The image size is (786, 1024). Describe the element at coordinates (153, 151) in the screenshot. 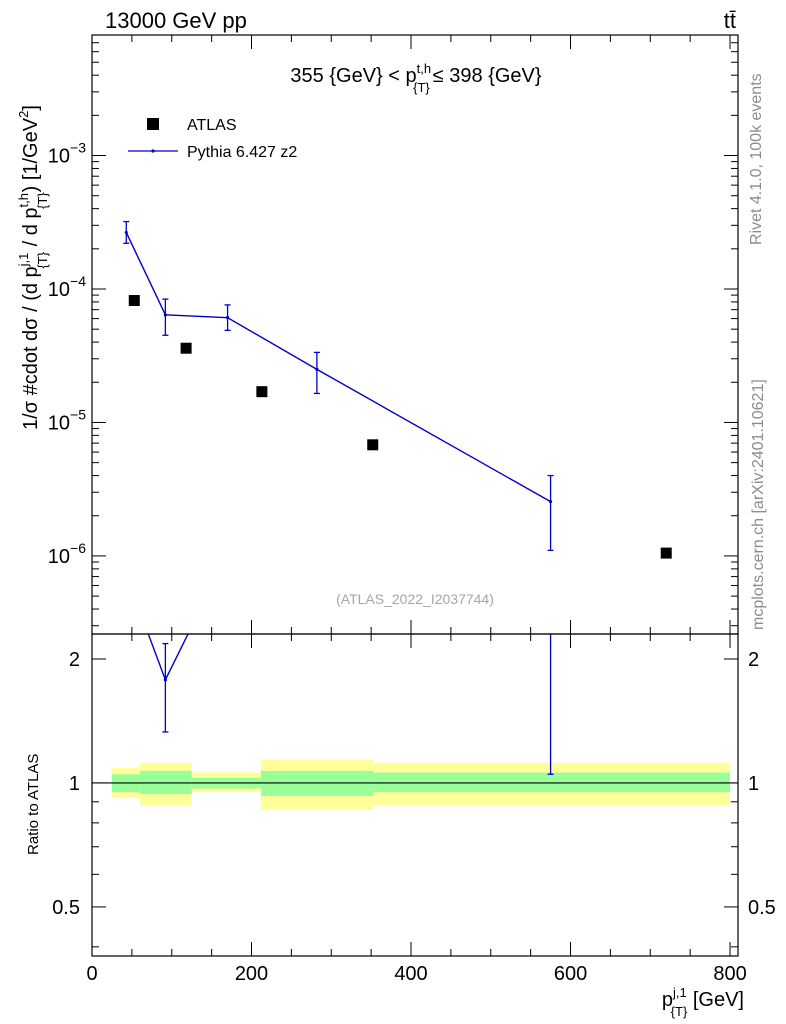

I see `legend-marker-pythia` at that location.